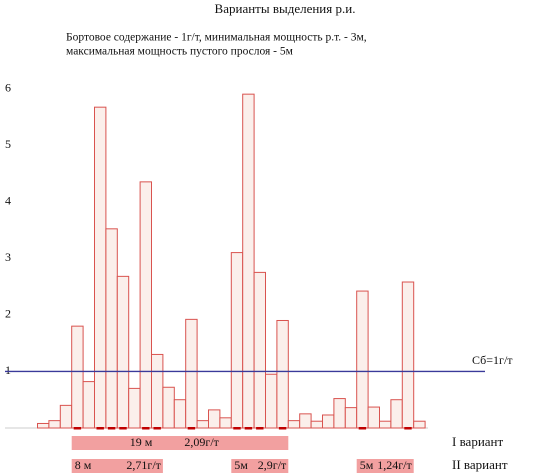  I want to click on chart-title: Варианты выделения р.и., so click(285, 8).